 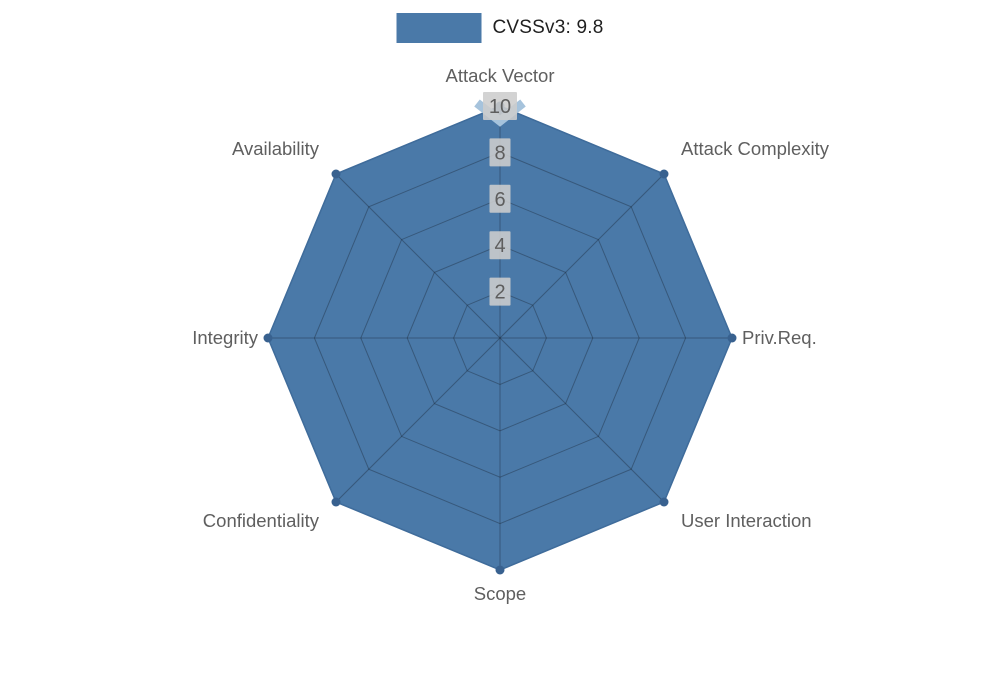 I want to click on axis-label-integrity: Integrity, so click(x=225, y=337).